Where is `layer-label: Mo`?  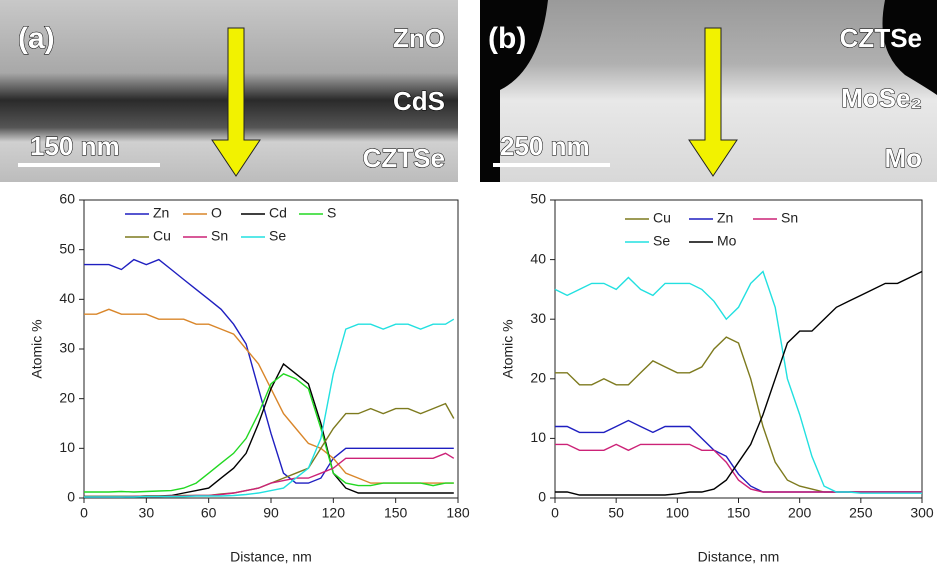
layer-label: Mo is located at coordinates (903, 158).